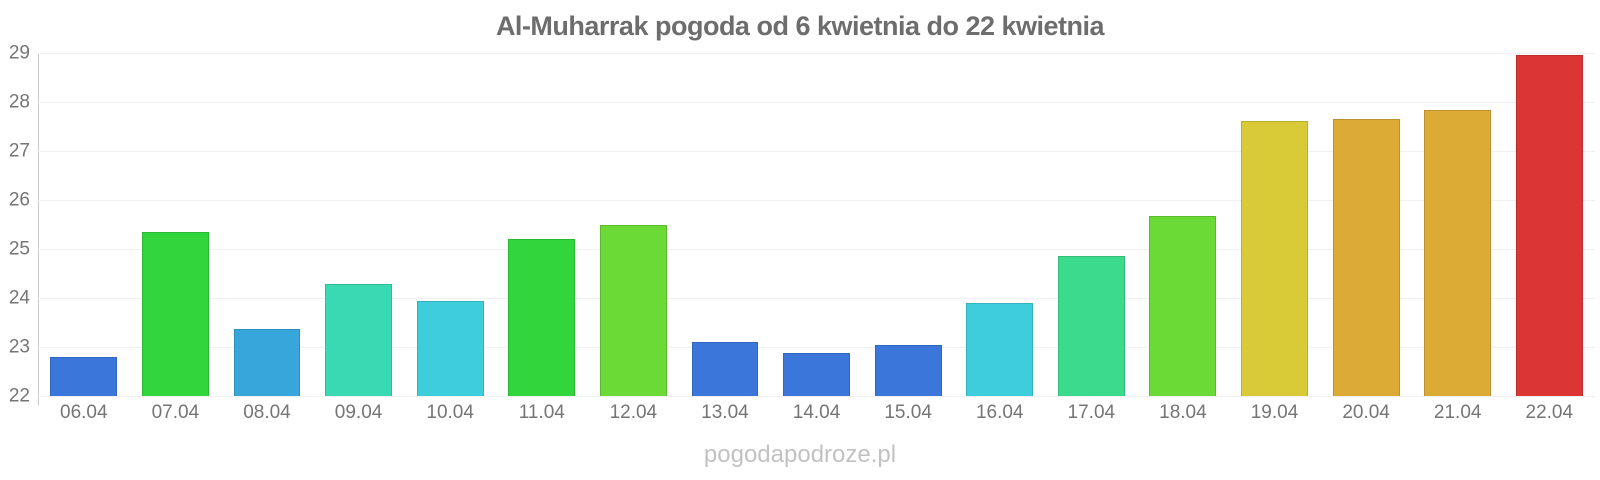 This screenshot has width=1600, height=480. I want to click on bar-14.04, so click(816, 374).